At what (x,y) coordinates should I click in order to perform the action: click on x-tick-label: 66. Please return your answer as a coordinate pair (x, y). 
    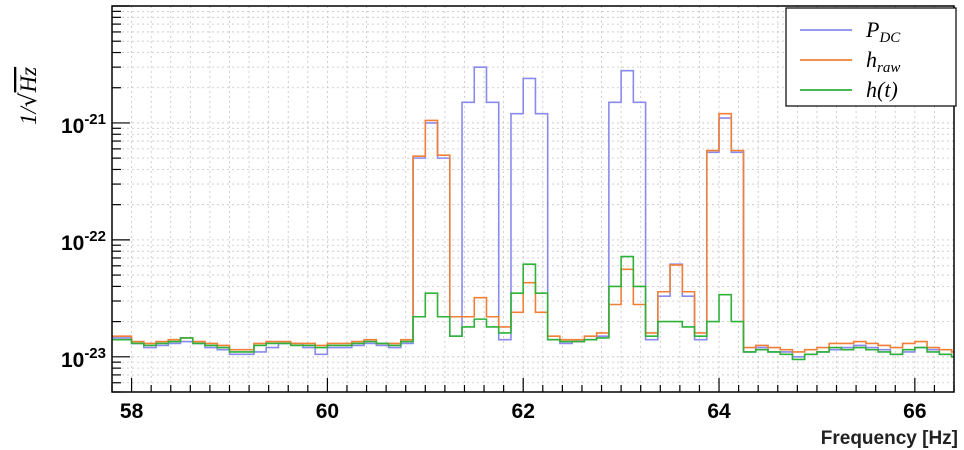
    Looking at the image, I should click on (914, 411).